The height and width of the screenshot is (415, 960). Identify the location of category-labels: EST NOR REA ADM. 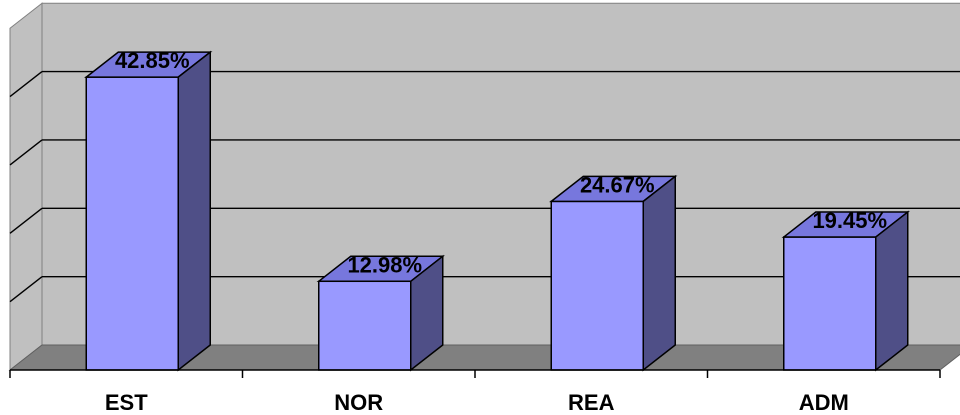
(477, 402).